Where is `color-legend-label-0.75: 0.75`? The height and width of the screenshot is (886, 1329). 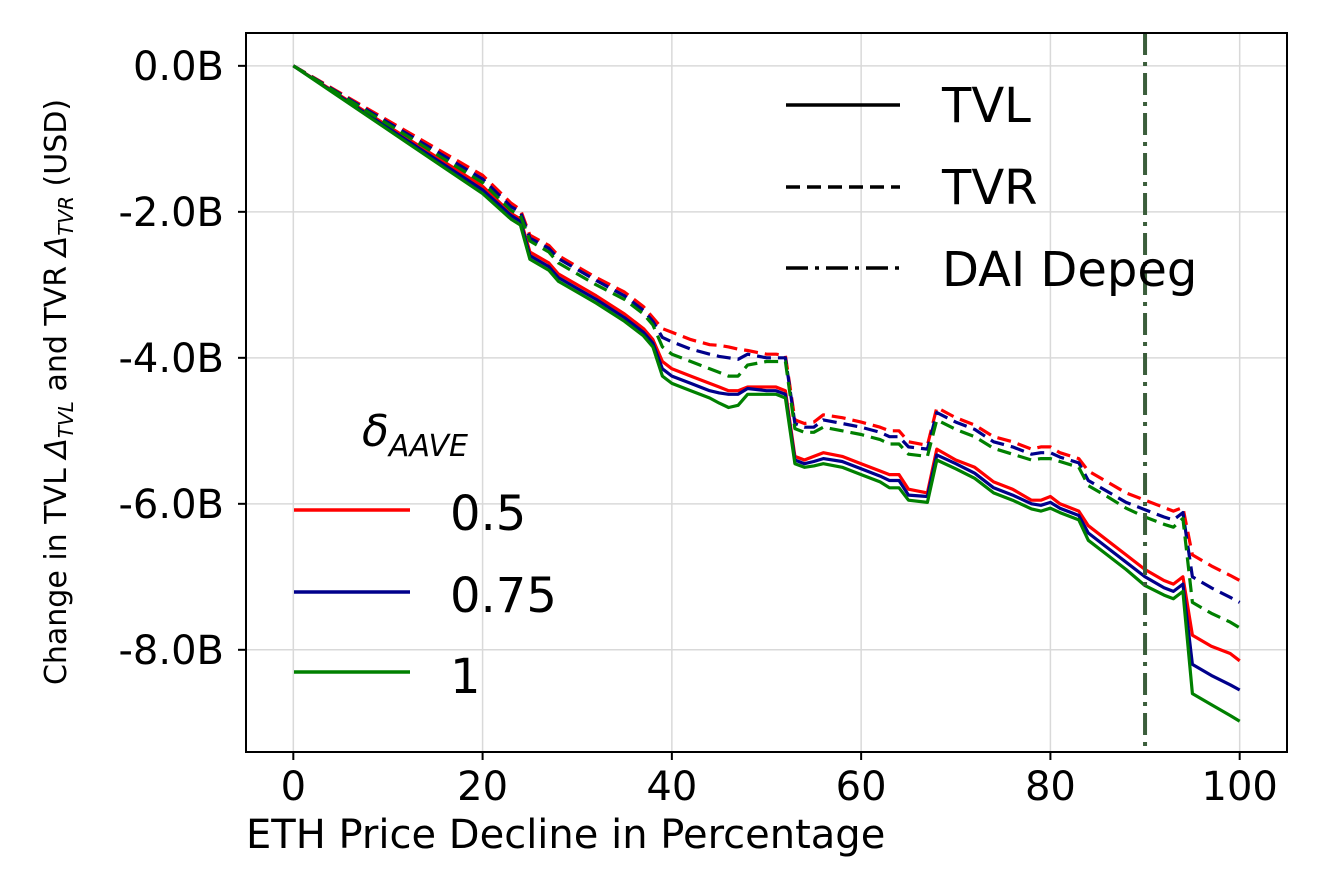
color-legend-label-0.75: 0.75 is located at coordinates (503, 596).